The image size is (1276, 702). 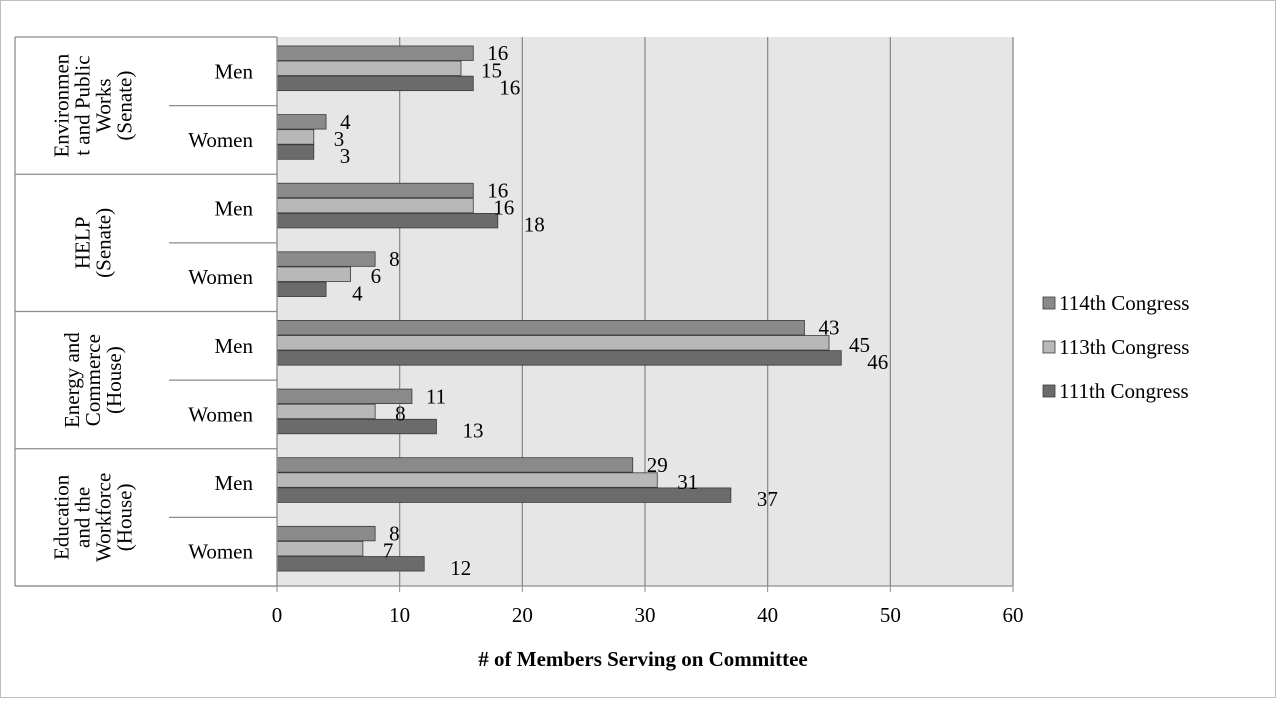 What do you see at coordinates (657, 465) in the screenshot?
I see `data-label: 29` at bounding box center [657, 465].